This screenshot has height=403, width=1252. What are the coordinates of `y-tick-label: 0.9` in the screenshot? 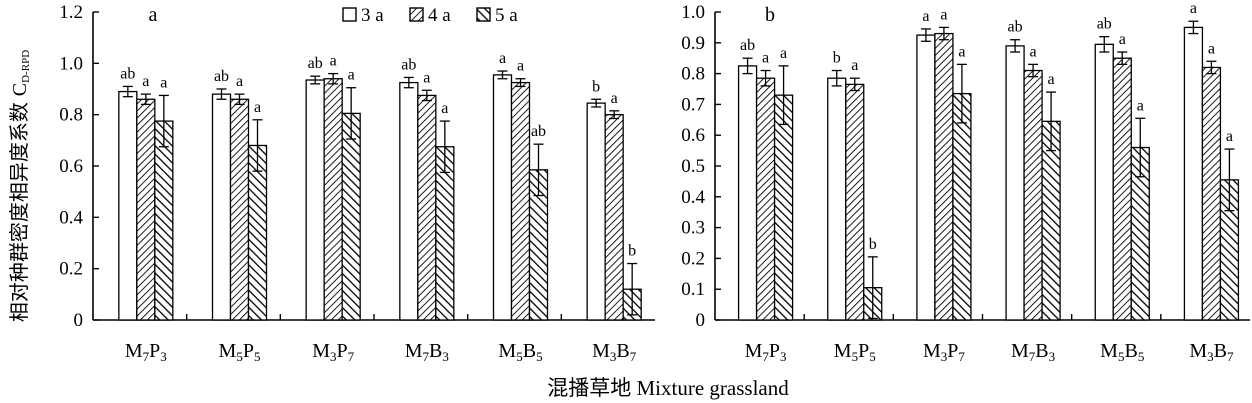 It's located at (693, 43).